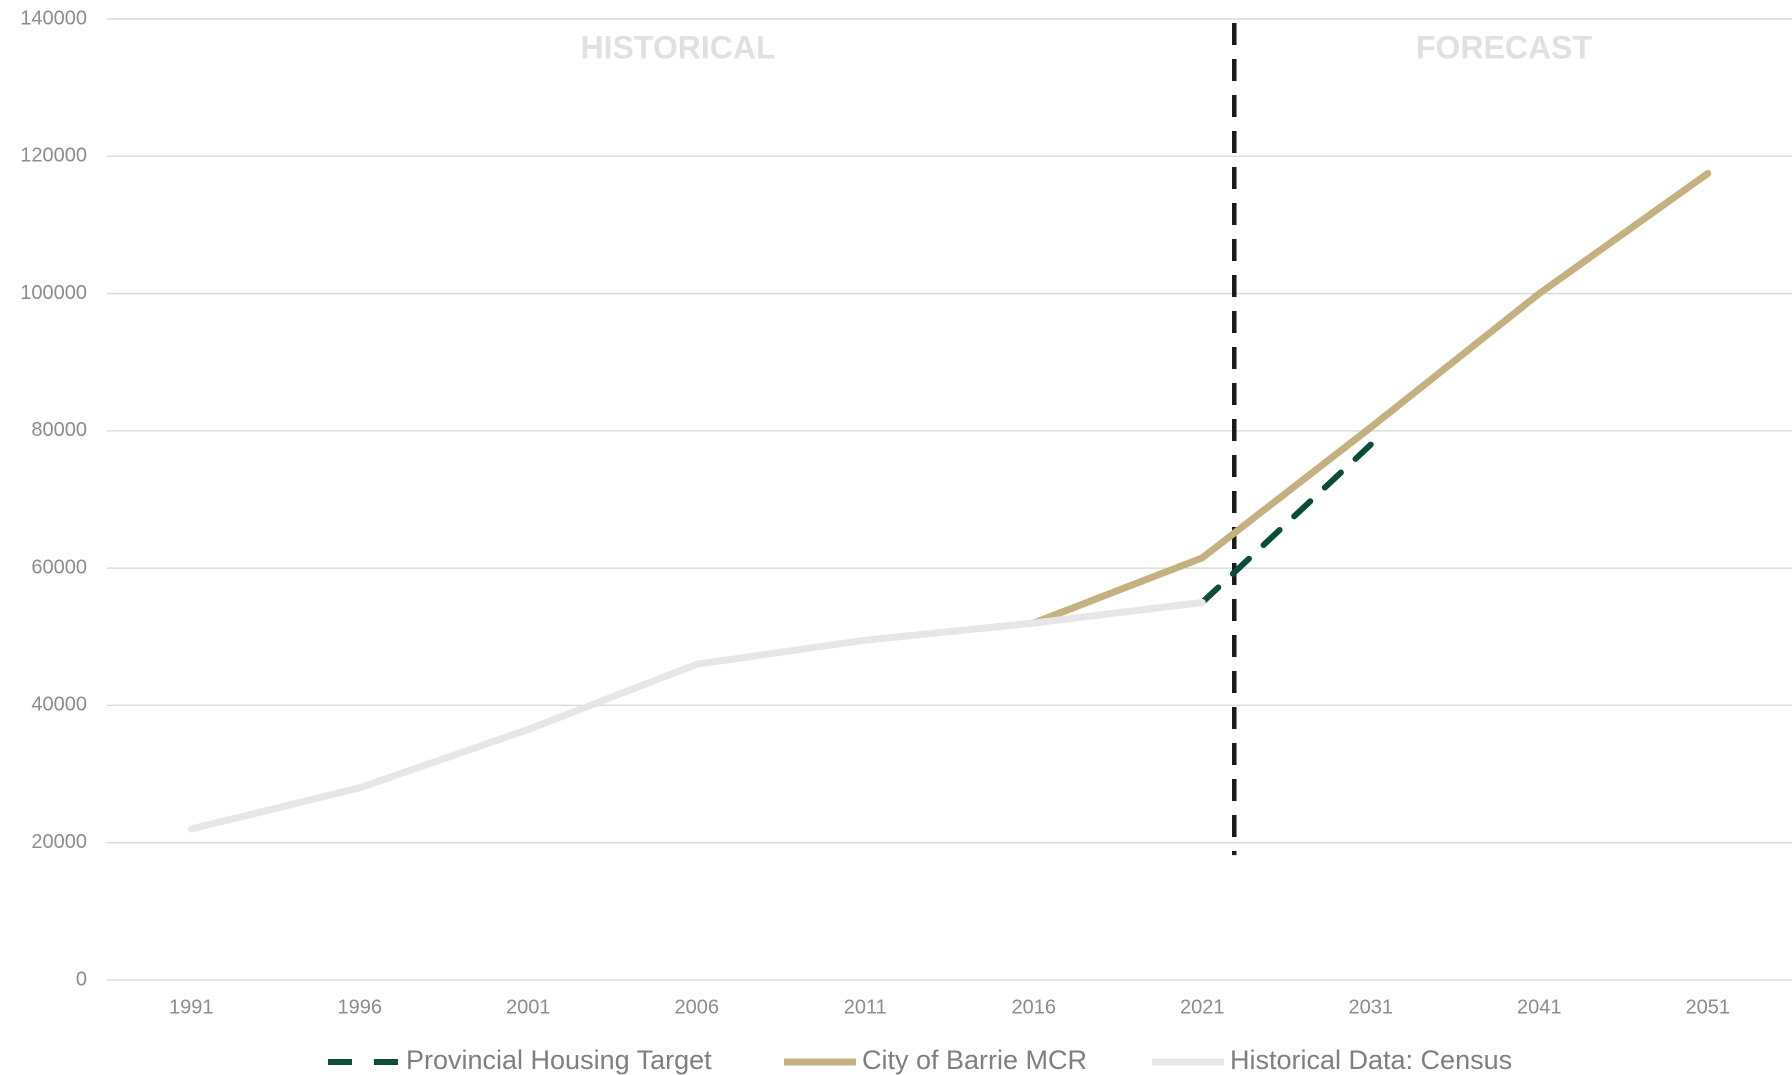 The width and height of the screenshot is (1792, 1075). Describe the element at coordinates (1708, 1007) in the screenshot. I see `x-tick-label: 2051` at that location.